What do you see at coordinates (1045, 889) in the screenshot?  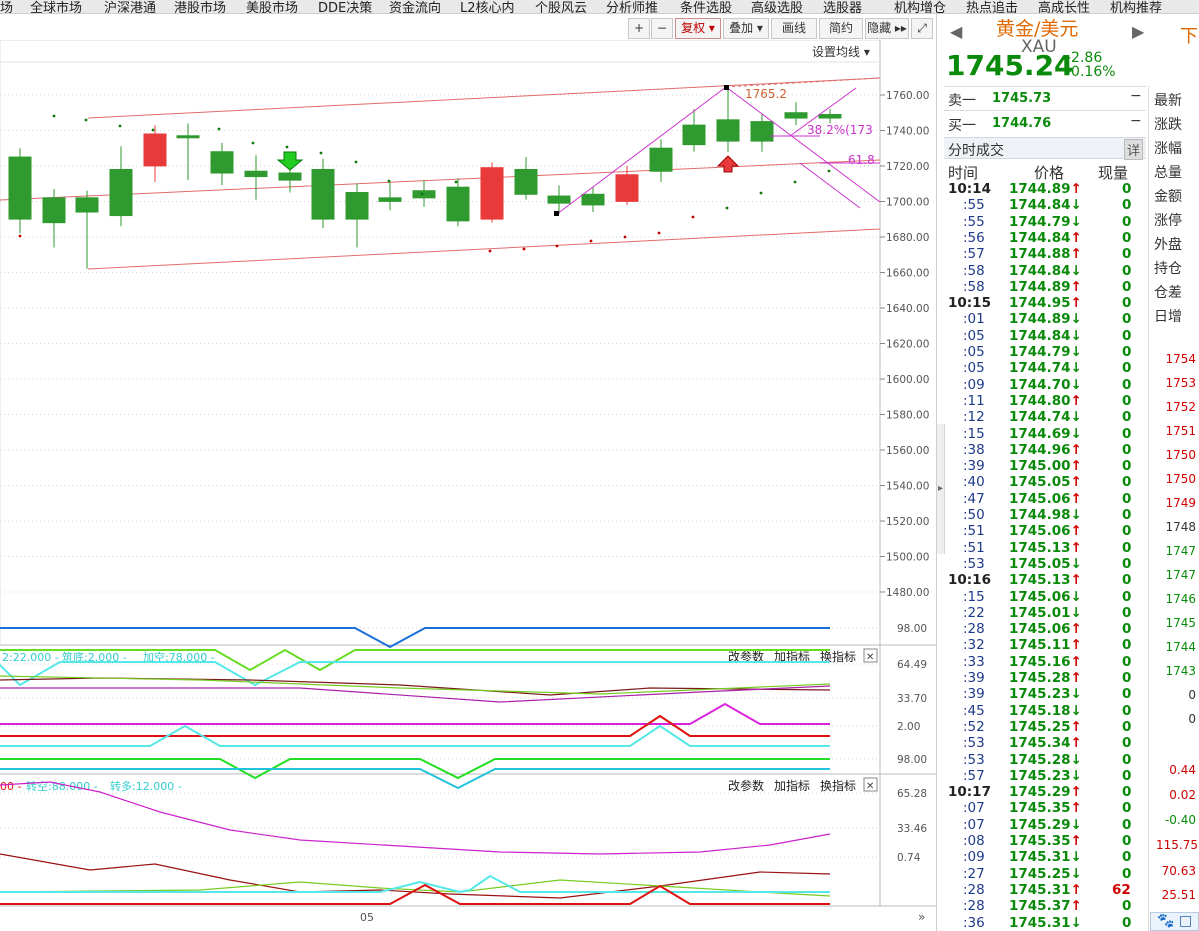 I see `tick-price: 1745.31↑` at bounding box center [1045, 889].